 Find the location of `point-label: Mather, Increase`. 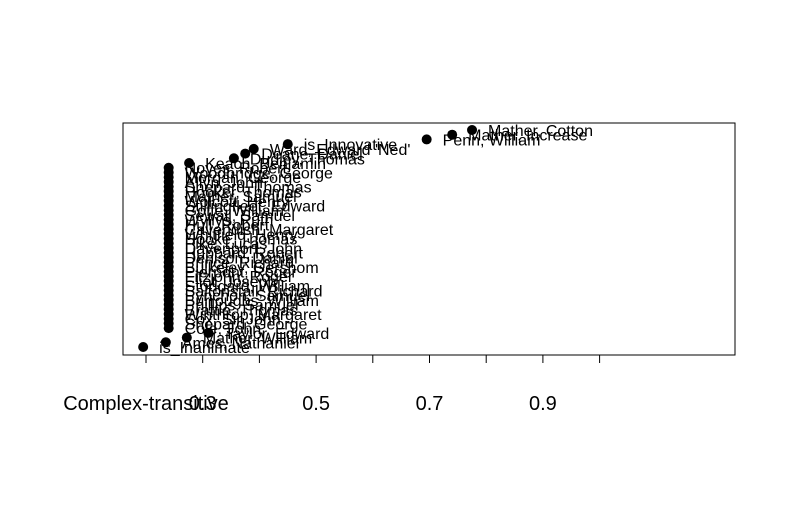

point-label: Mather, Increase is located at coordinates (527, 136).